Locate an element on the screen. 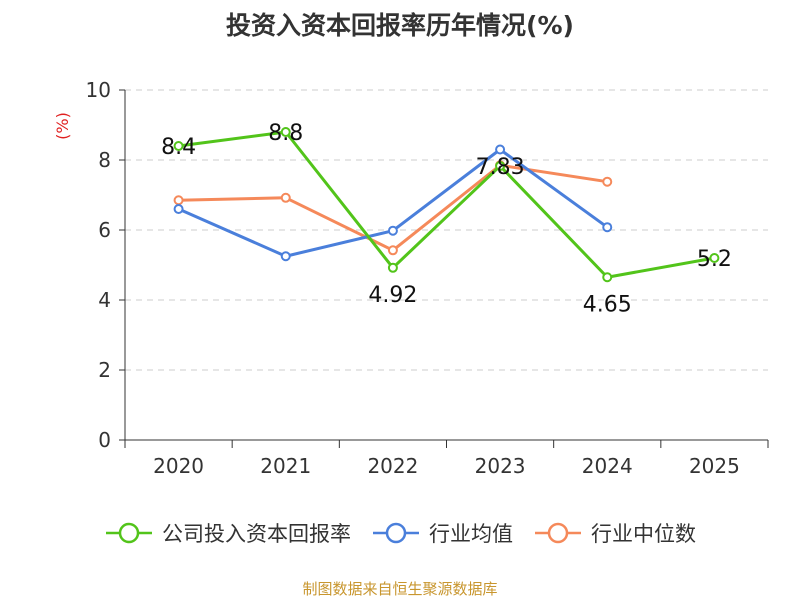  data-label: 4.65 is located at coordinates (607, 304).